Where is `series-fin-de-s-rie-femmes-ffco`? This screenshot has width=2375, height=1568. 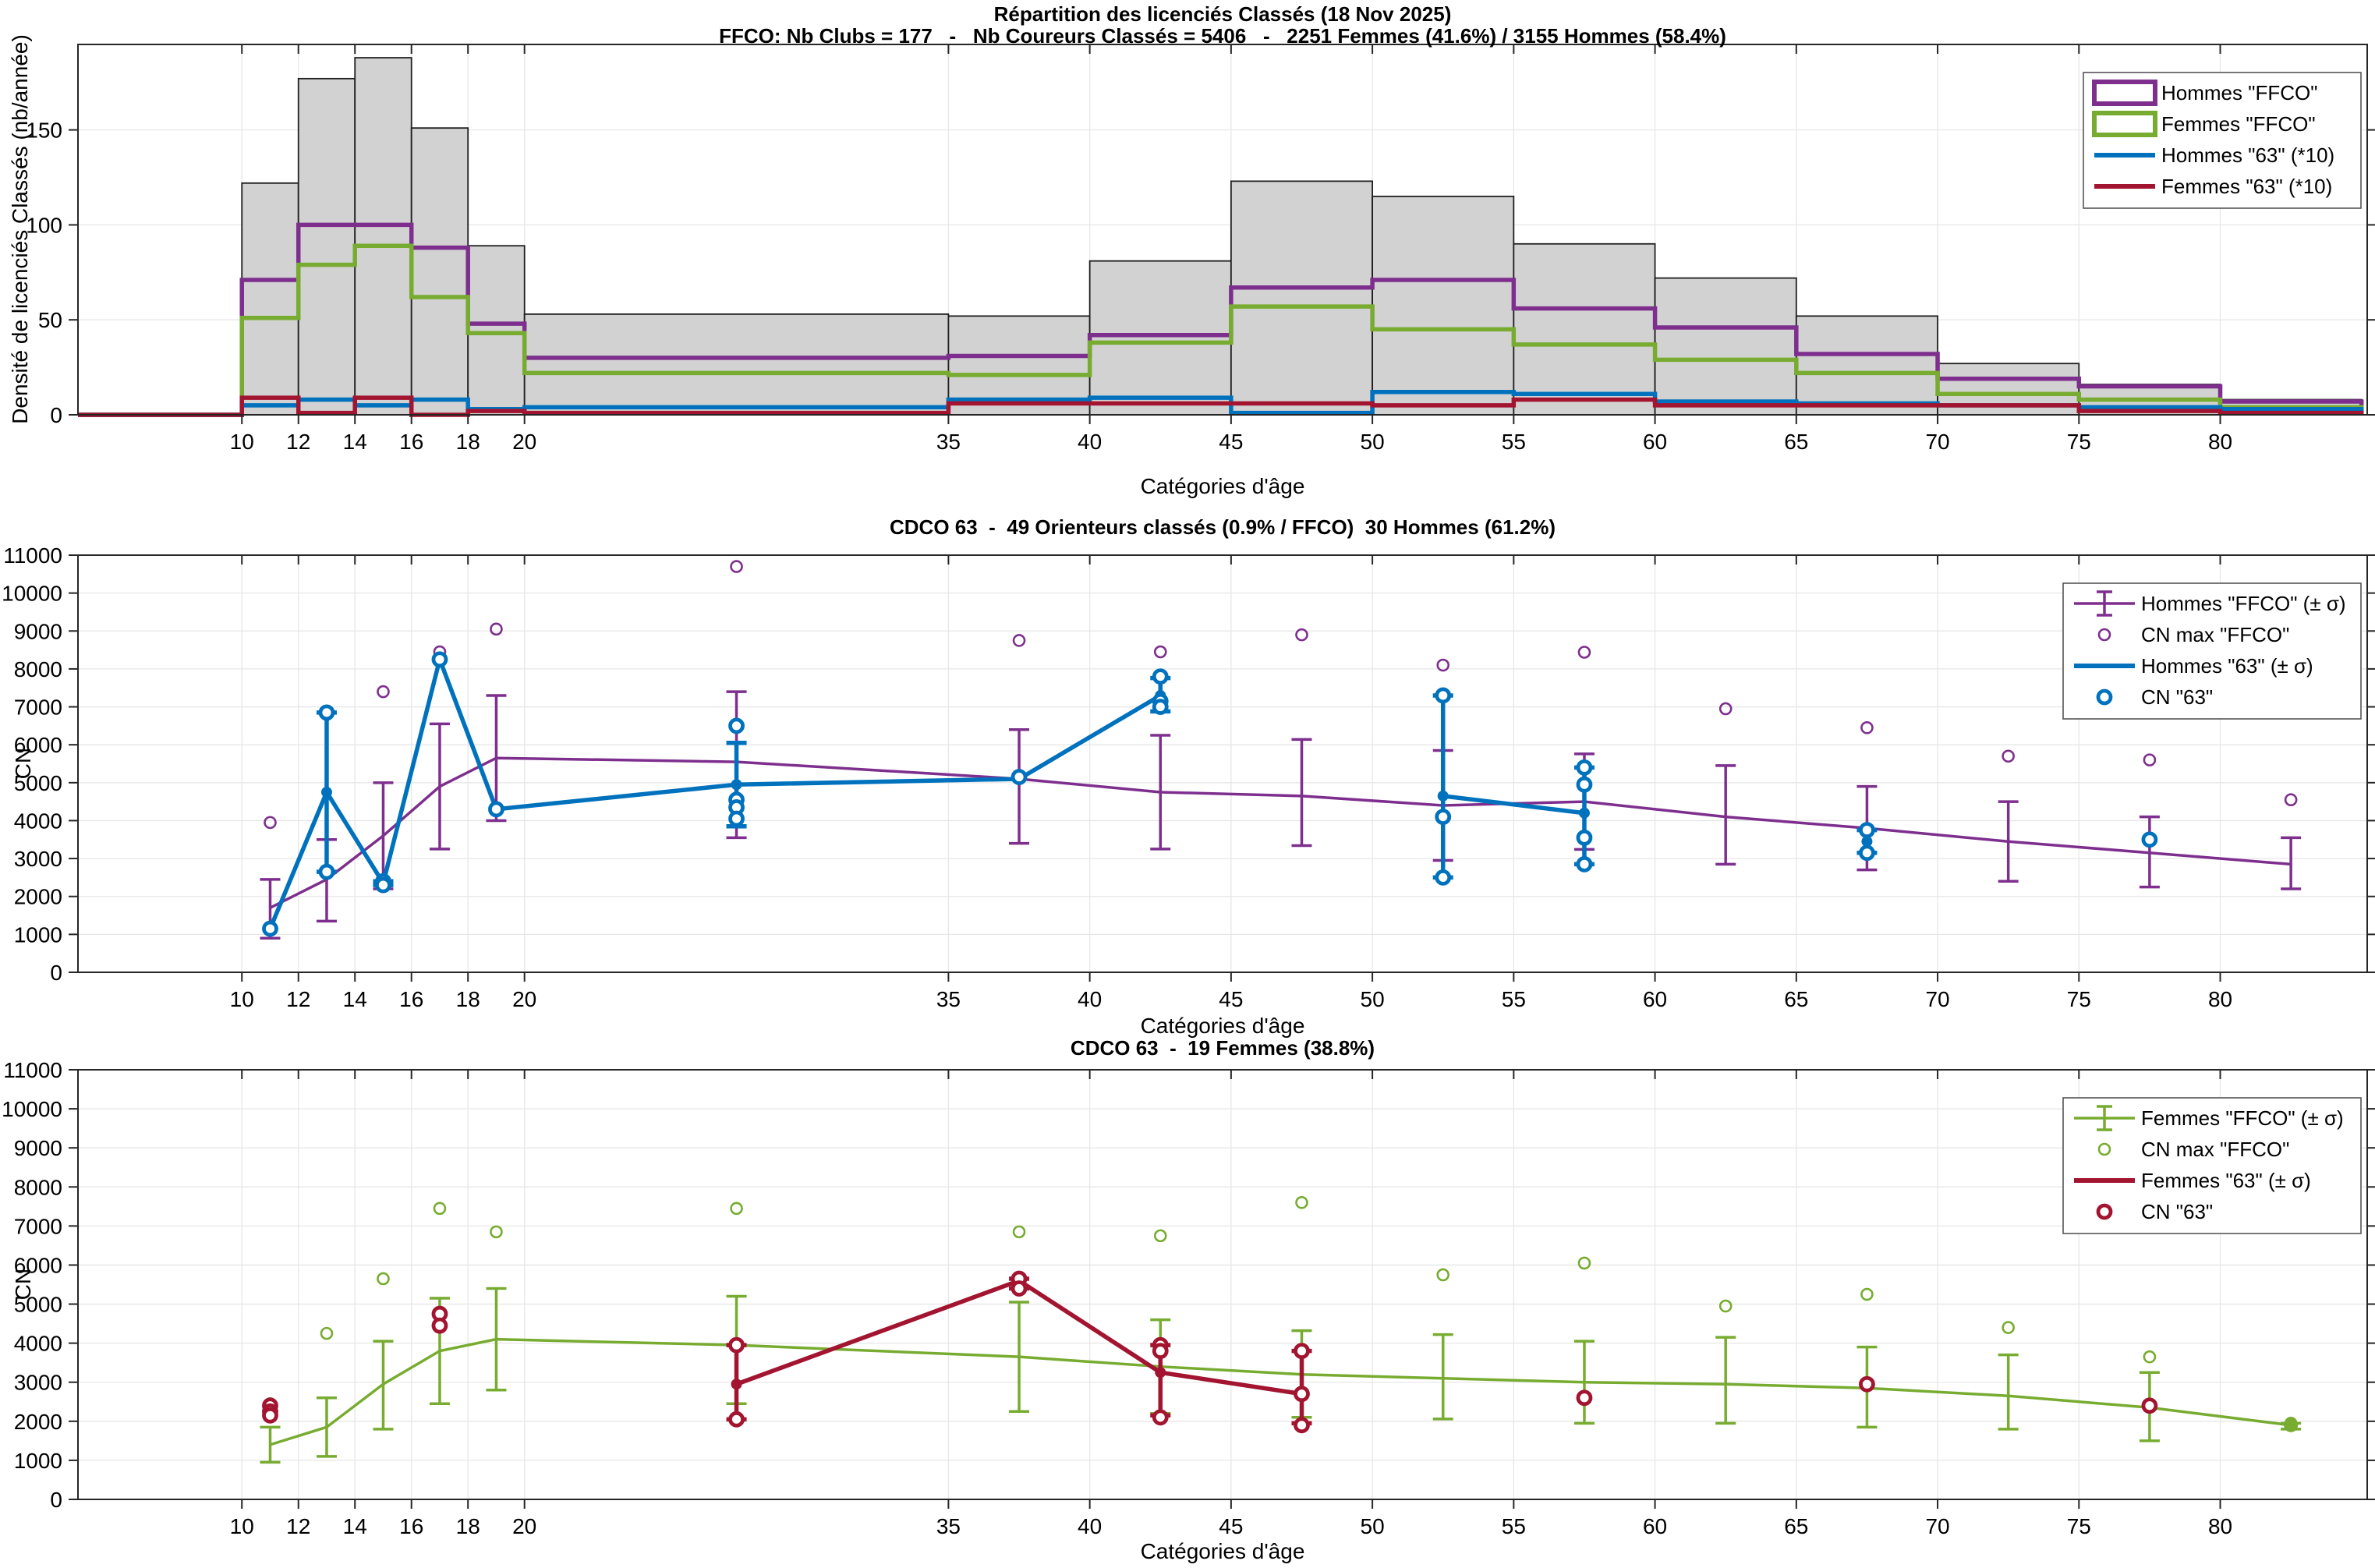 series-fin-de-s-rie-femmes-ffco is located at coordinates (2291, 1425).